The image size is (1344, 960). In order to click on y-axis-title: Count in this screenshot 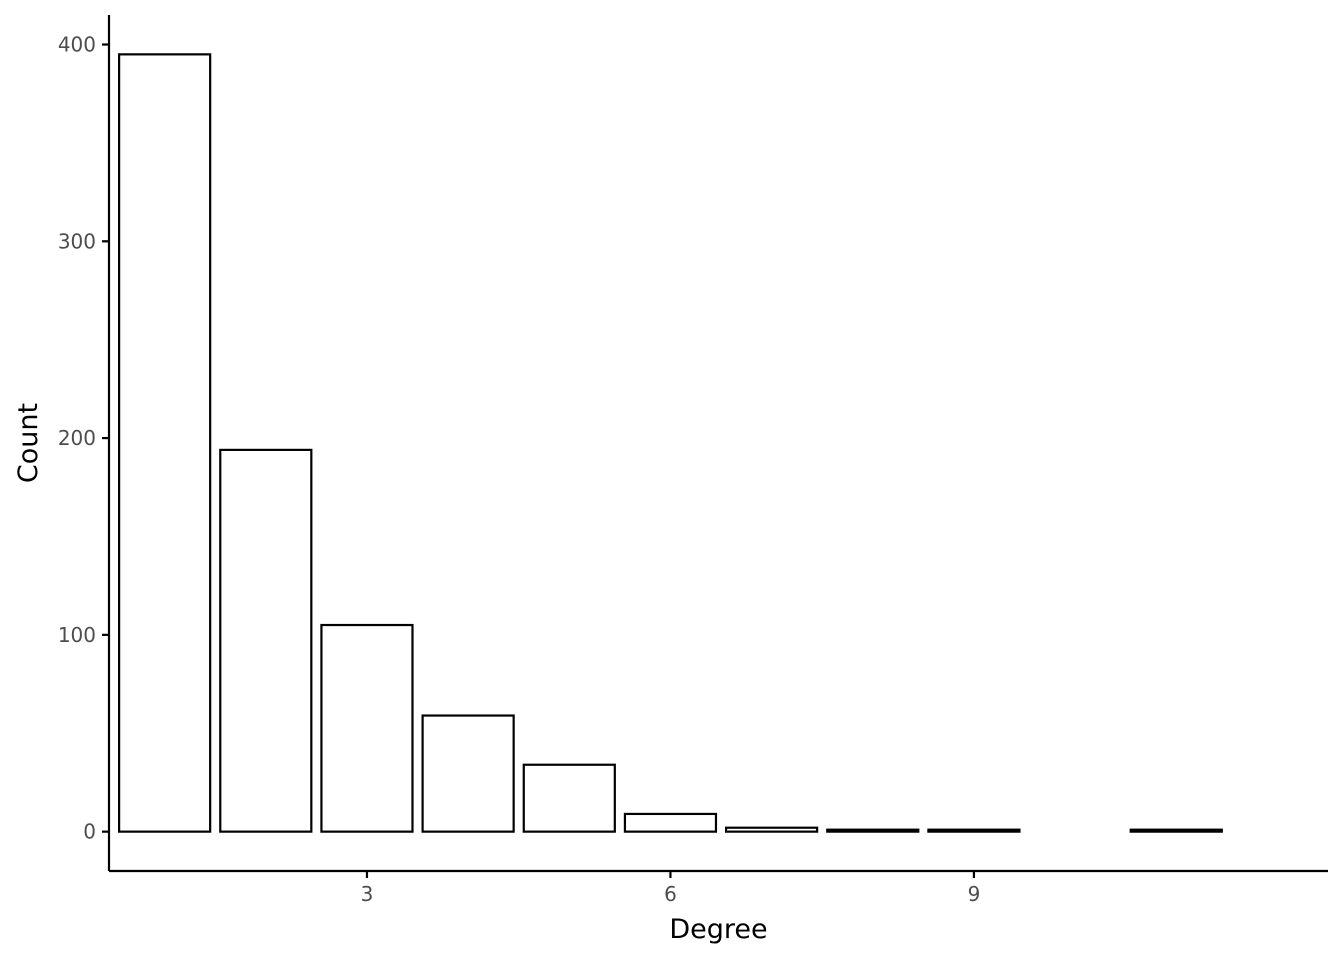, I will do `click(28, 443)`.